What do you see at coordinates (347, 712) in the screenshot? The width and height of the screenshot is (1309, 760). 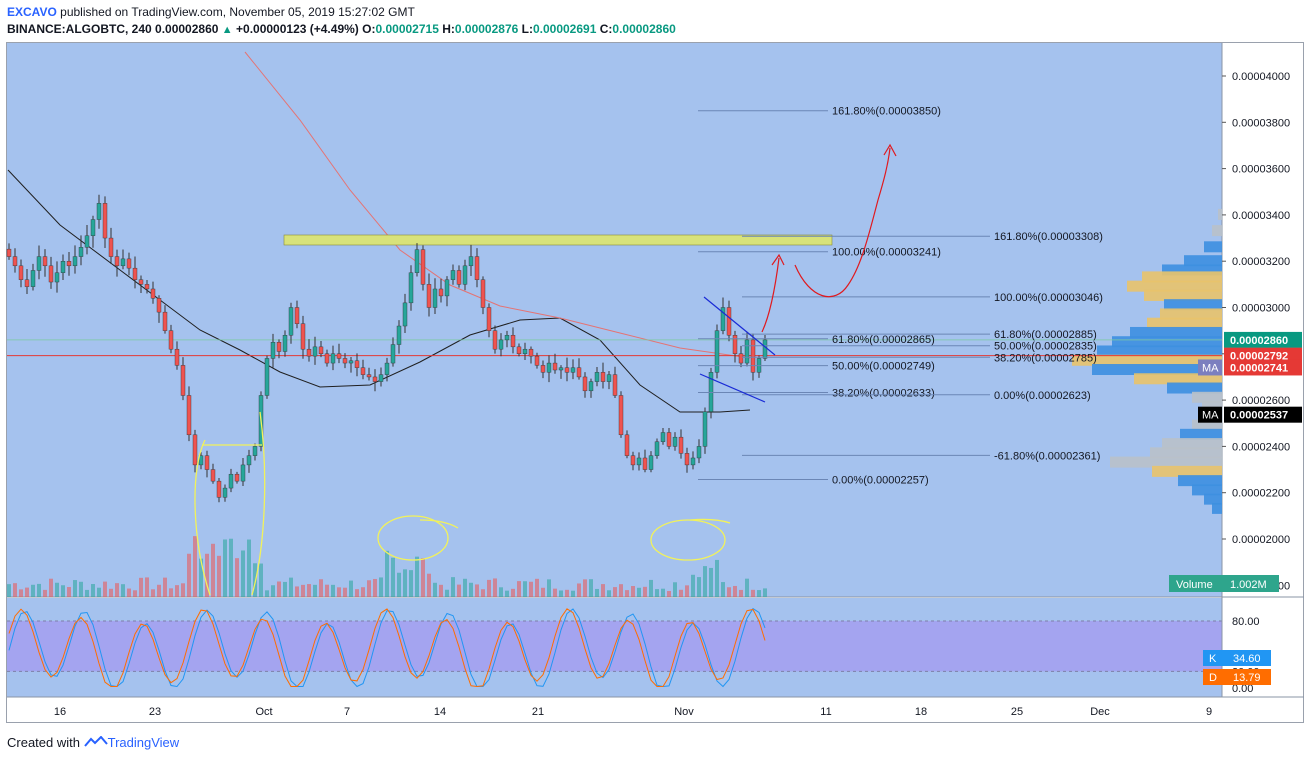 I see `time-tick-label: 7` at bounding box center [347, 712].